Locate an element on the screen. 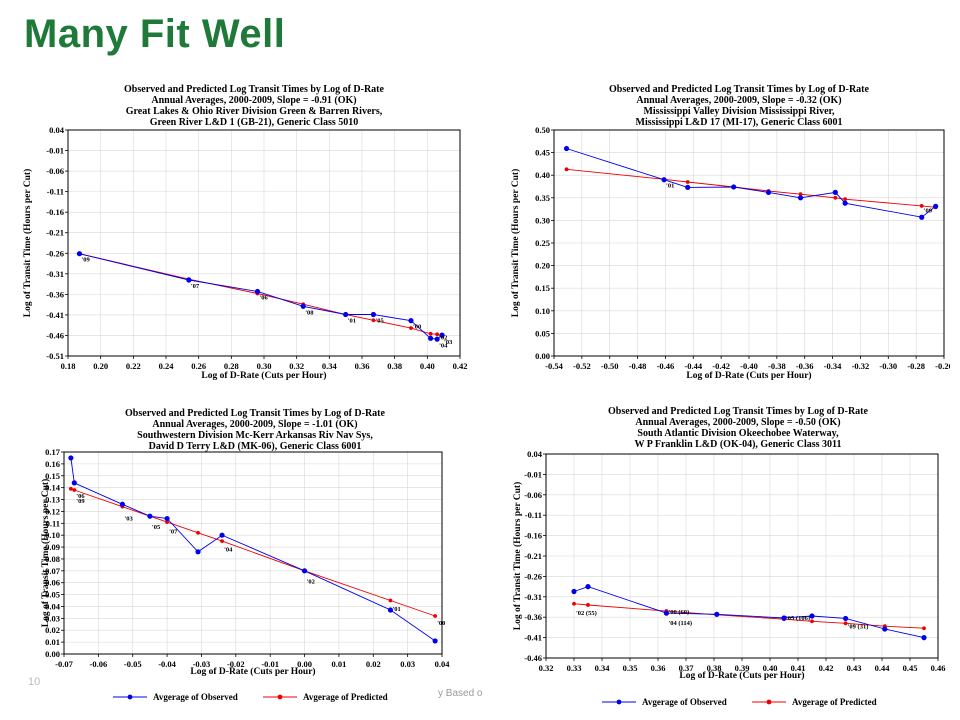 The image size is (960, 720). x-tick-label: 0.39 is located at coordinates (742, 668).